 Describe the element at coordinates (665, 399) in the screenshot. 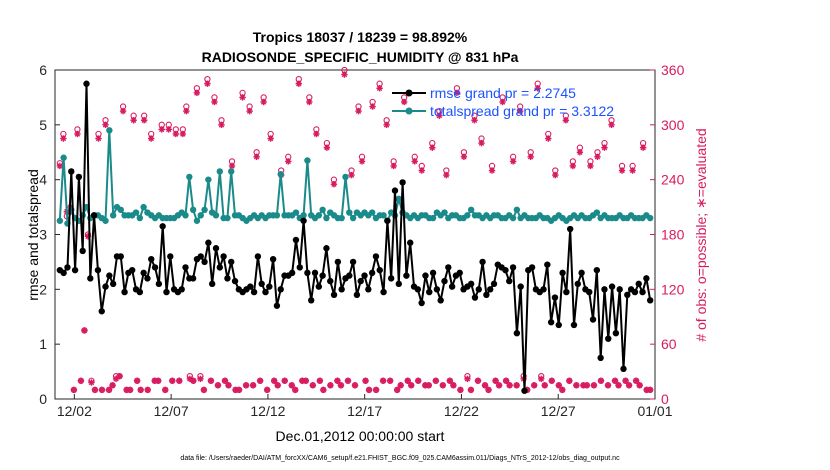

I see `y-right-tick-label: 0` at that location.